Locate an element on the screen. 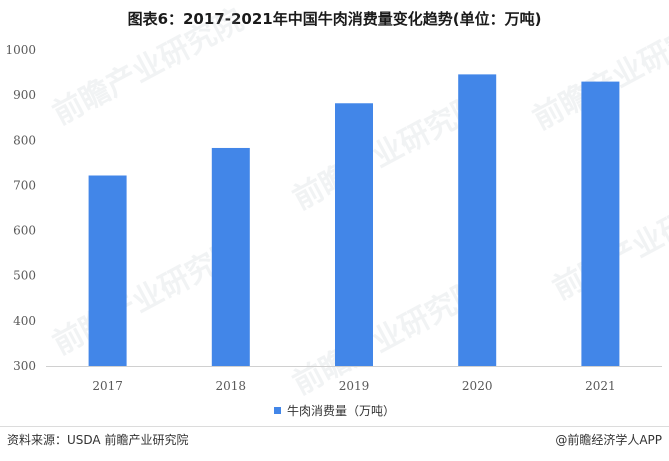 The width and height of the screenshot is (669, 461). y-tick-label: 600 is located at coordinates (24, 231).